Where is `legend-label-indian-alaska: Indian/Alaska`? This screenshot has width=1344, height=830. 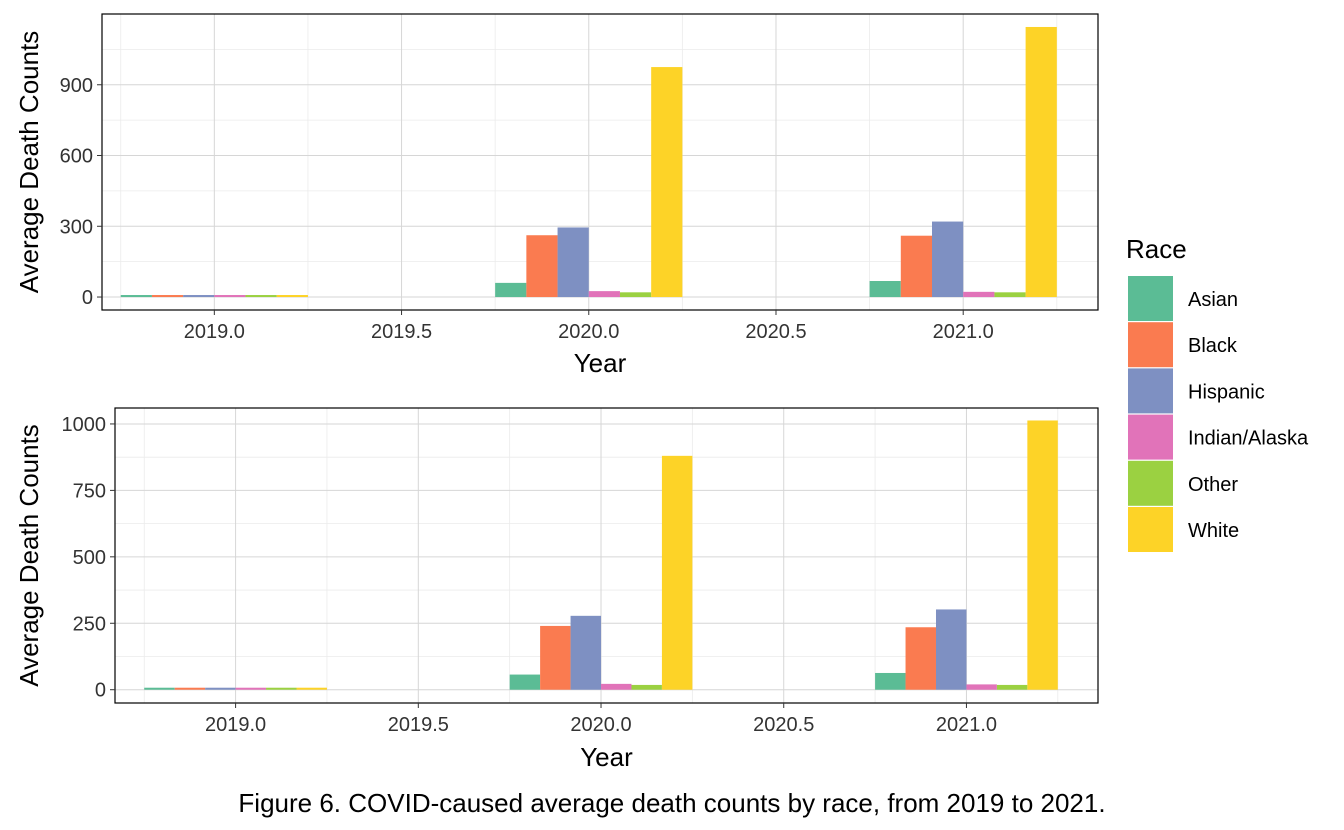
legend-label-indian-alaska: Indian/Alaska is located at coordinates (1248, 439).